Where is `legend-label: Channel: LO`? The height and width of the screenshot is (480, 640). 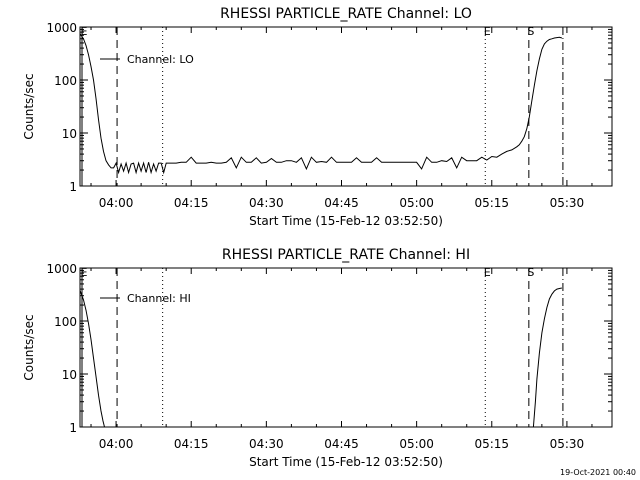
legend-label: Channel: LO is located at coordinates (160, 59).